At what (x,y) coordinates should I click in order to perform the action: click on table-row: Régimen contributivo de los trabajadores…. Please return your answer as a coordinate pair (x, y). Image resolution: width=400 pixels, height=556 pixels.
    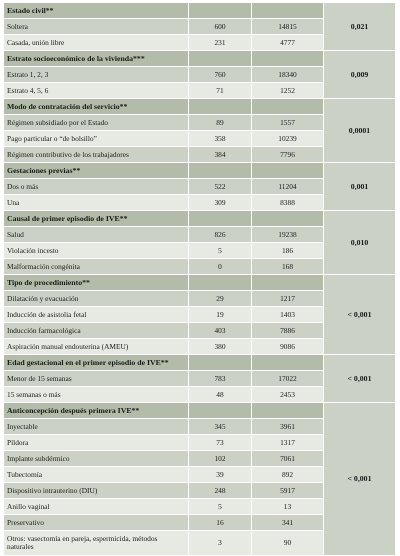
    Looking at the image, I should click on (199, 154).